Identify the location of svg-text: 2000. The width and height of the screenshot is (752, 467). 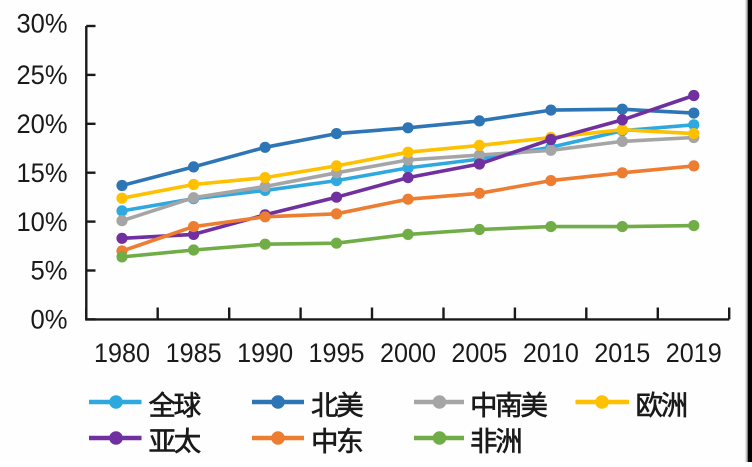
(408, 353).